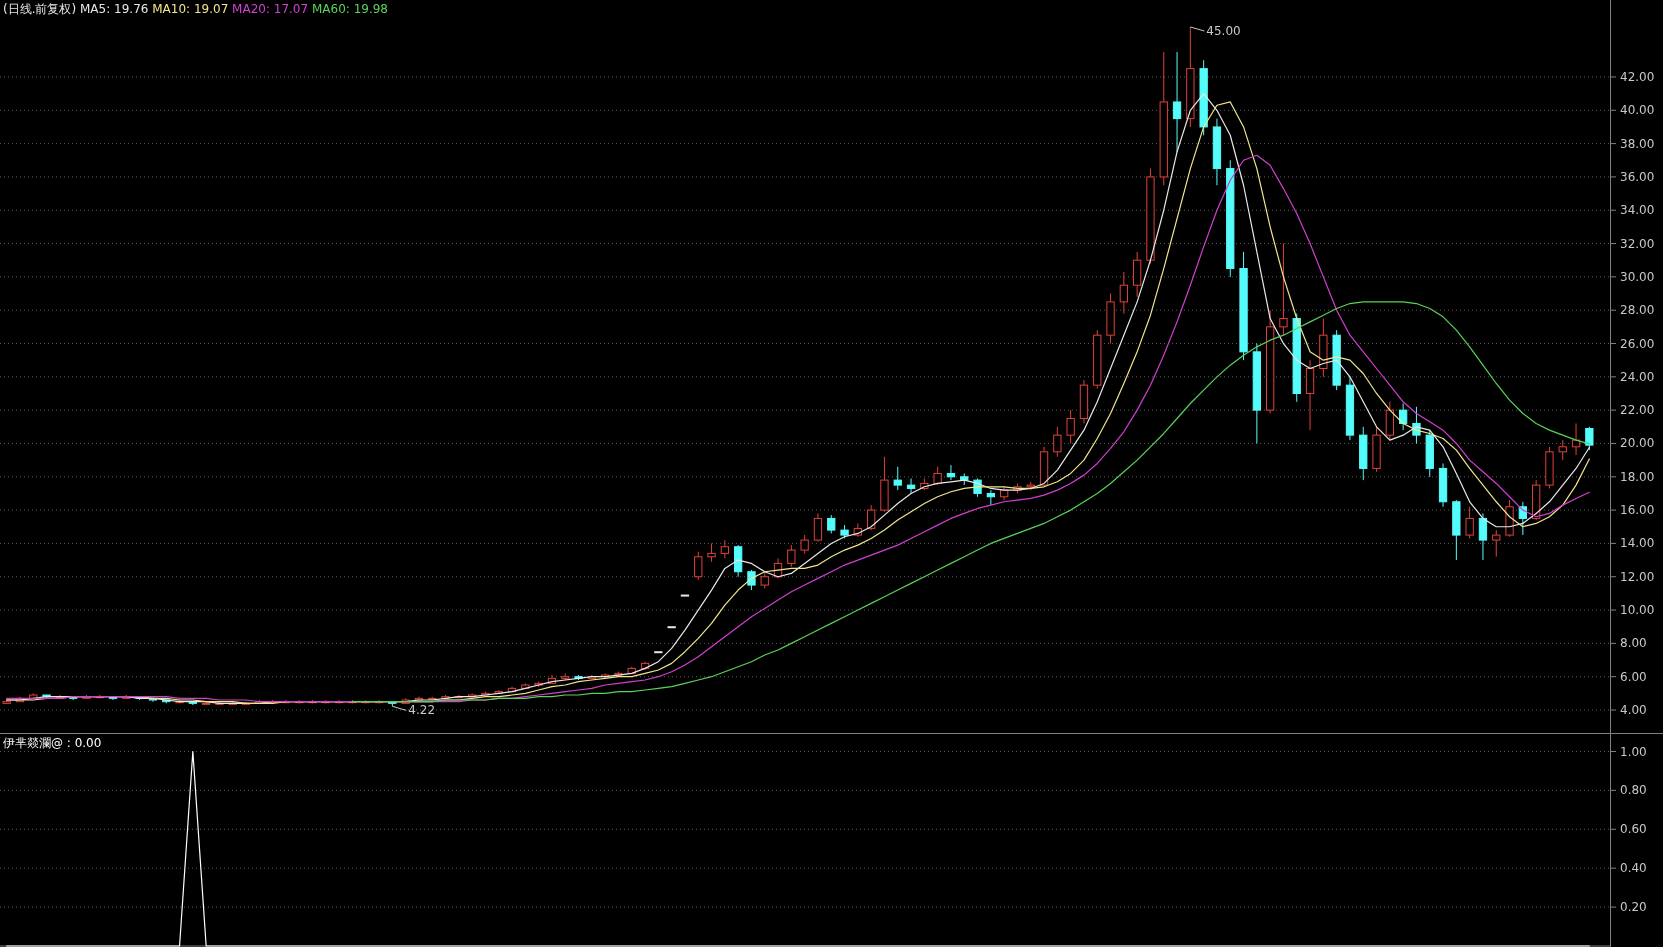 Image resolution: width=1663 pixels, height=947 pixels. I want to click on y-tick-label: 32.00, so click(1637, 243).